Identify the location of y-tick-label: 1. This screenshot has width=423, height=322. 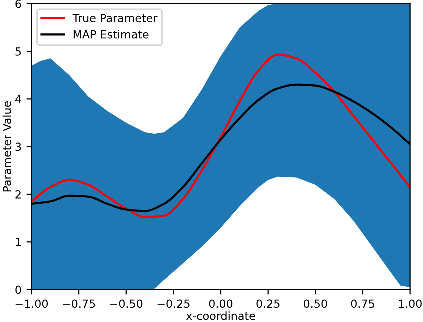
(18, 242).